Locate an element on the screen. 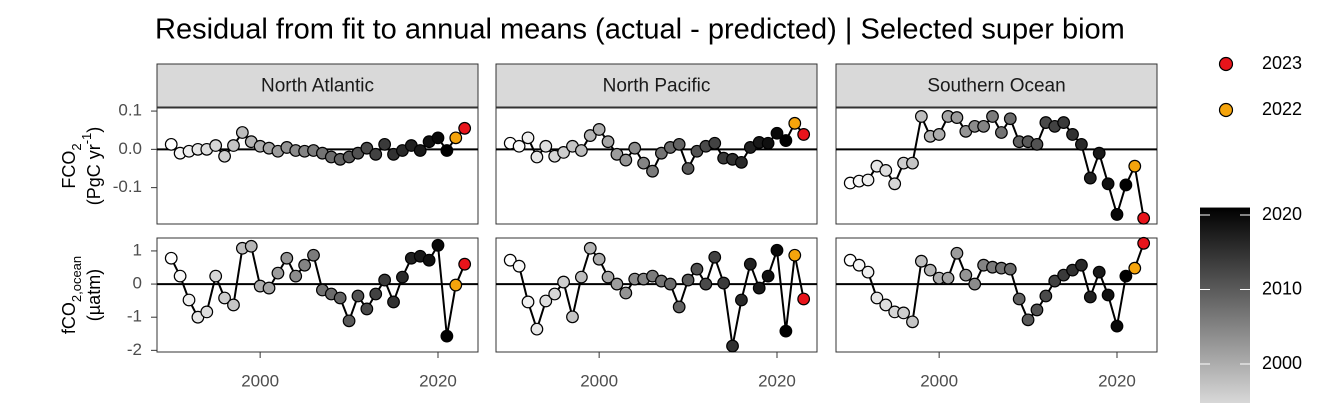 This screenshot has height=403, width=1344. y-tick-label: 1 is located at coordinates (137, 249).